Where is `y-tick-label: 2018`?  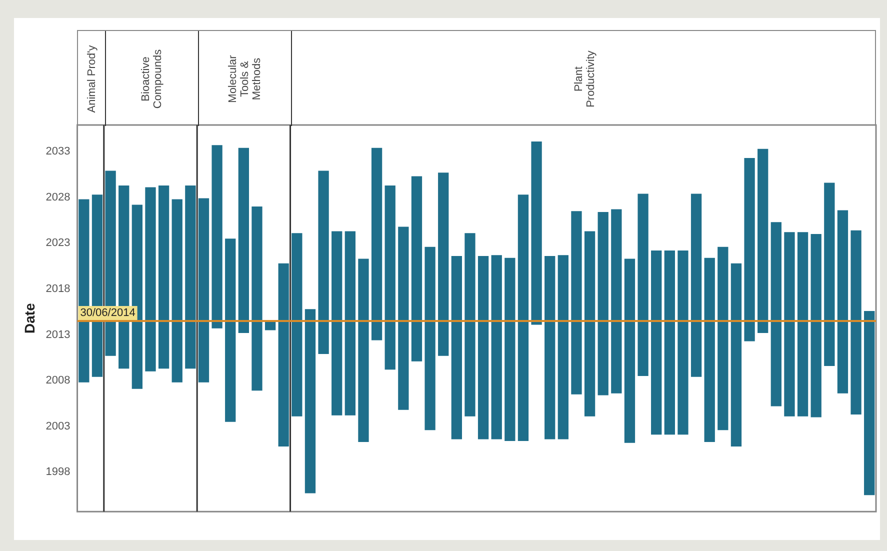 y-tick-label: 2018 is located at coordinates (58, 289).